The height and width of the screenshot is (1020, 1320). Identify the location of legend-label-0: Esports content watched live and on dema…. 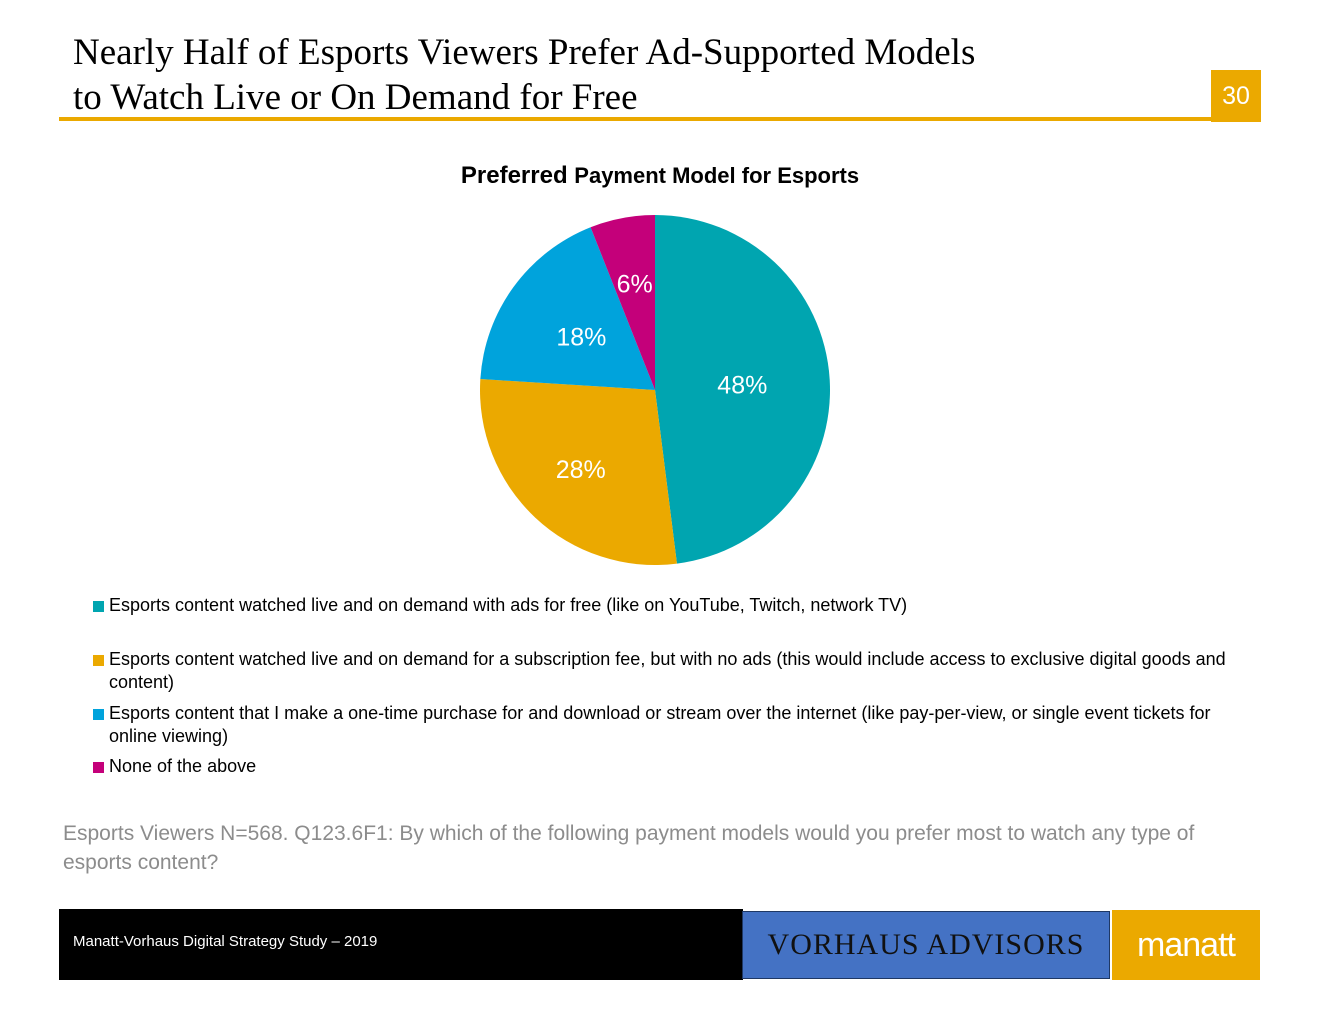
(508, 605).